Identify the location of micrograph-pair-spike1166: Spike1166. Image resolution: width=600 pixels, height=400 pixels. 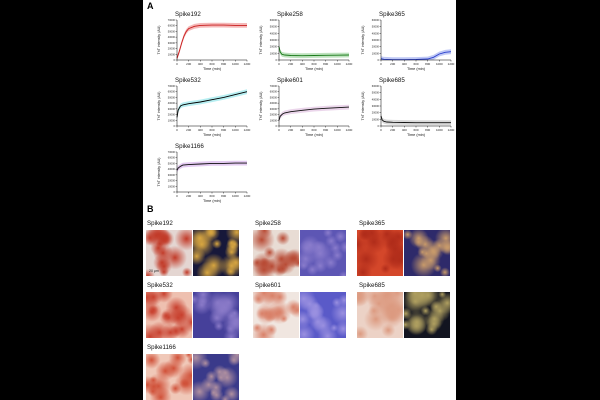
(194, 370).